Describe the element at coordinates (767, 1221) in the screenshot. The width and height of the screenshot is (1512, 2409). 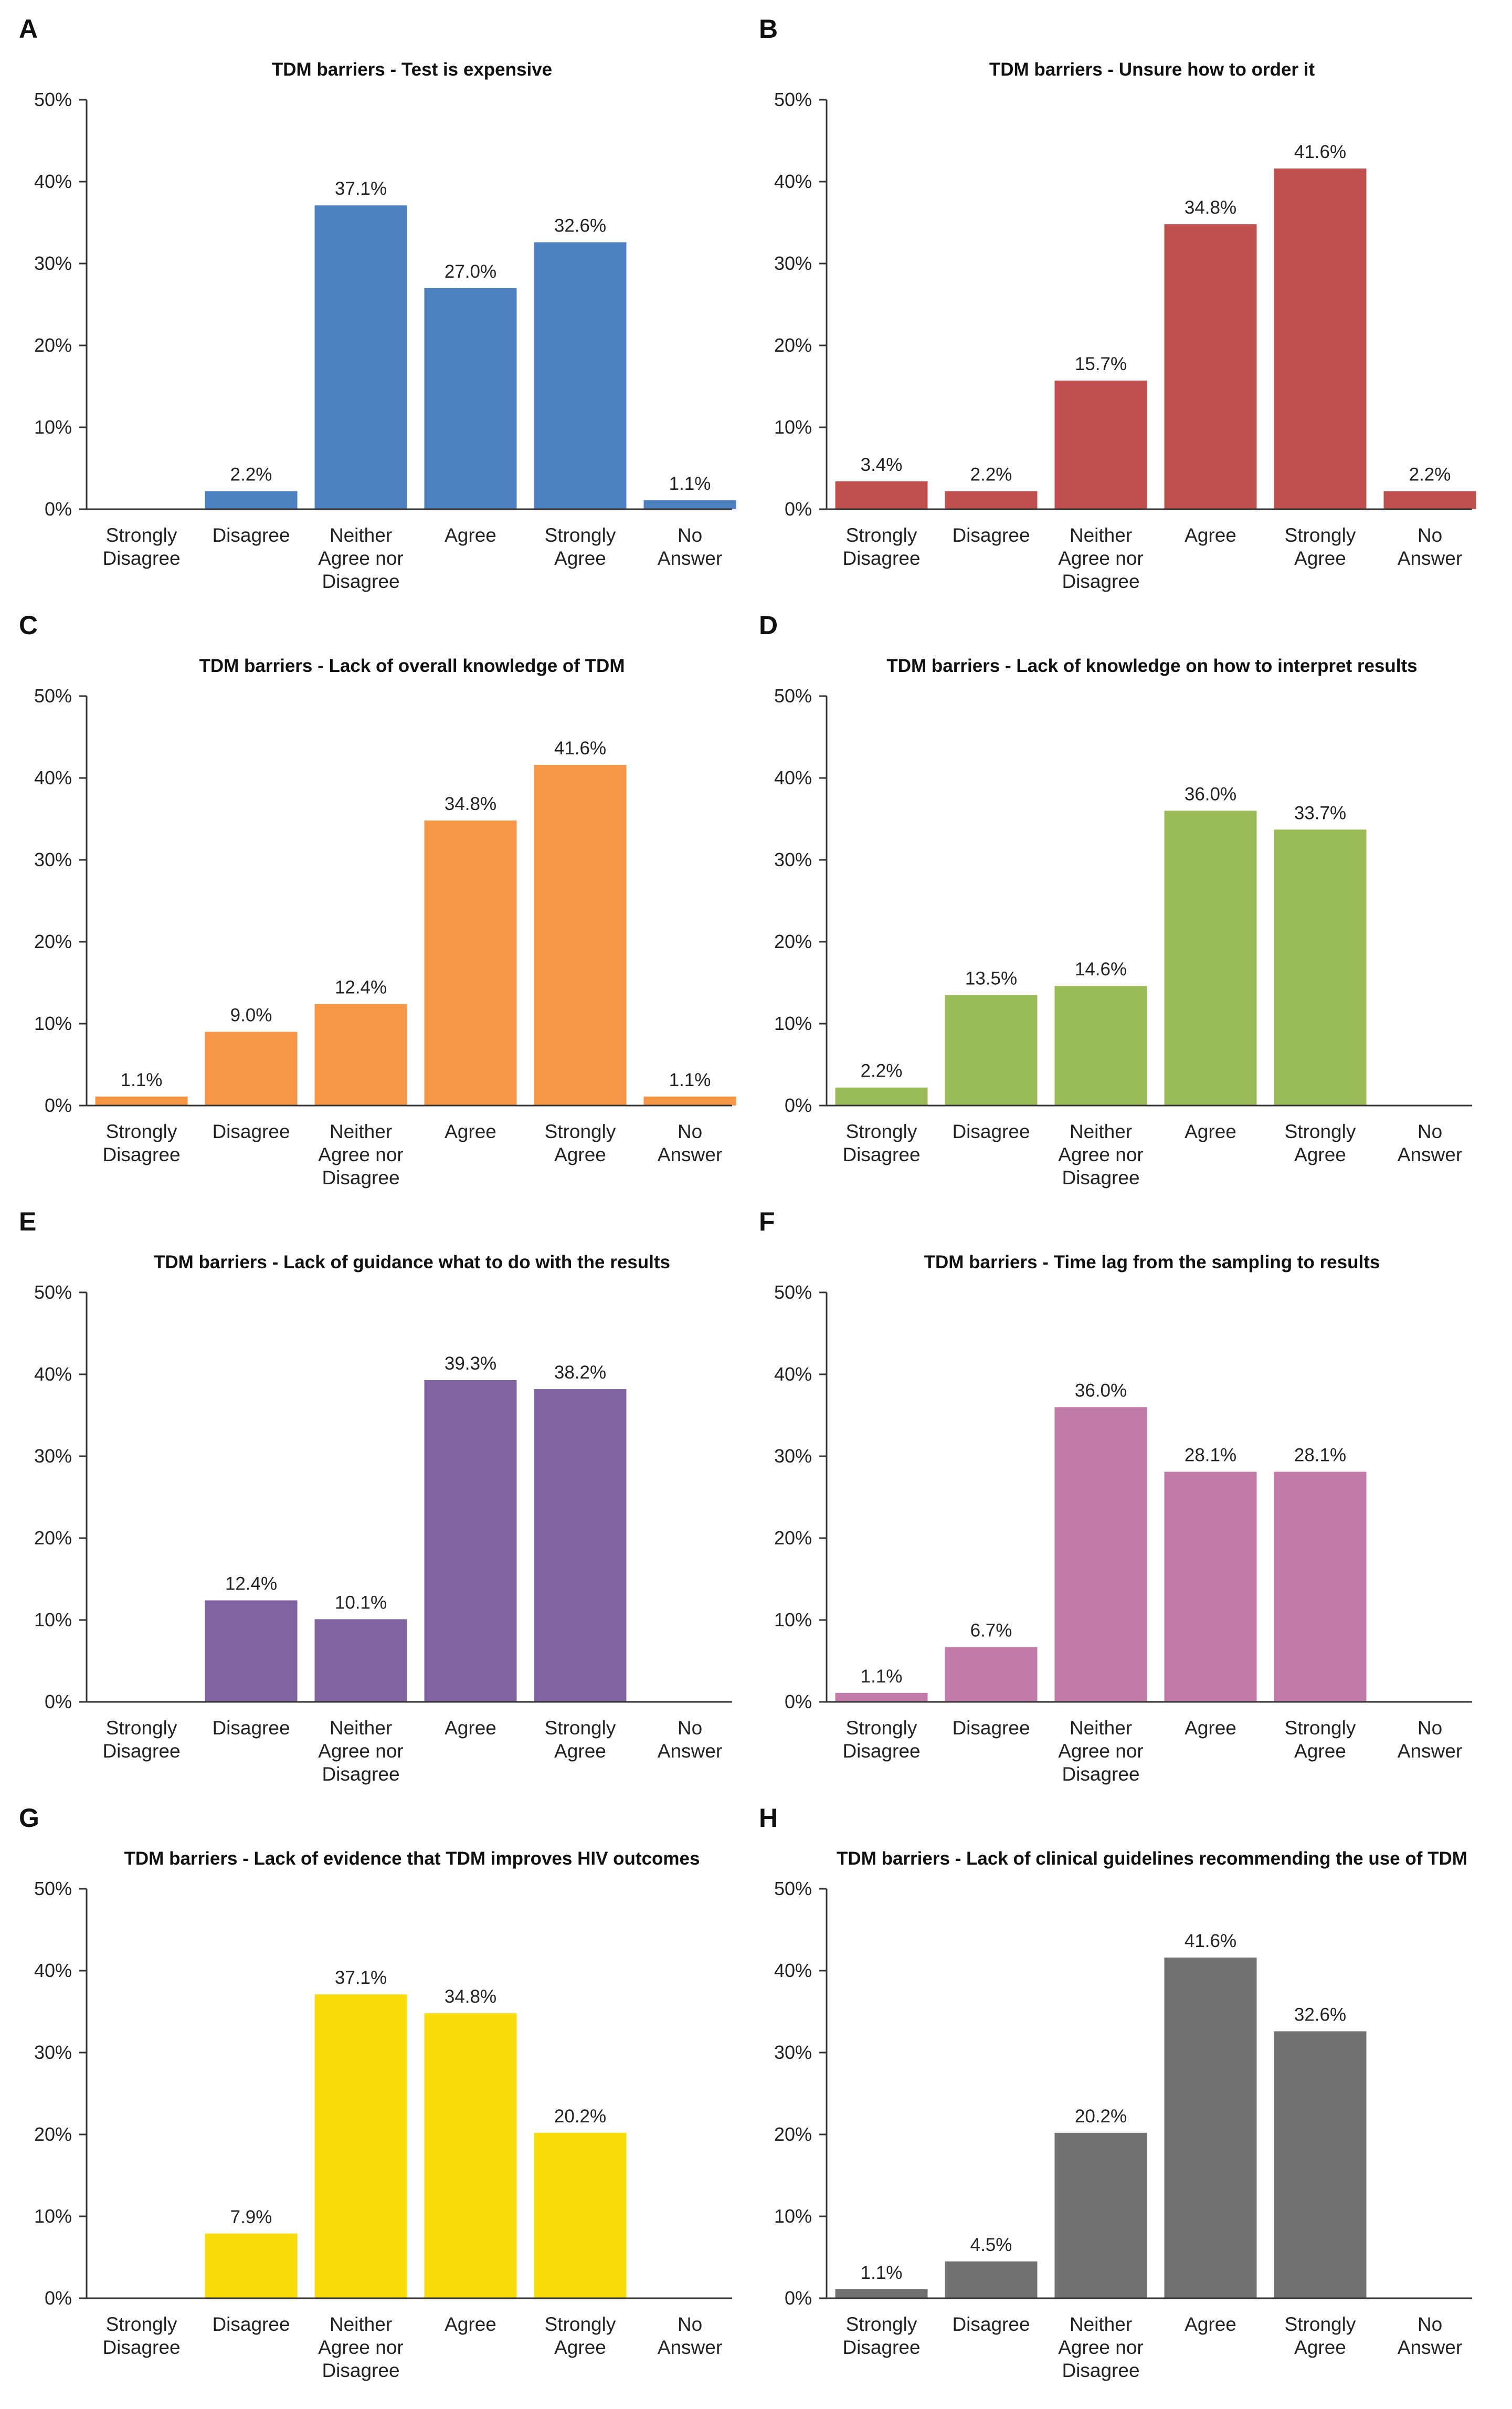
I see `panel-letter: F` at that location.